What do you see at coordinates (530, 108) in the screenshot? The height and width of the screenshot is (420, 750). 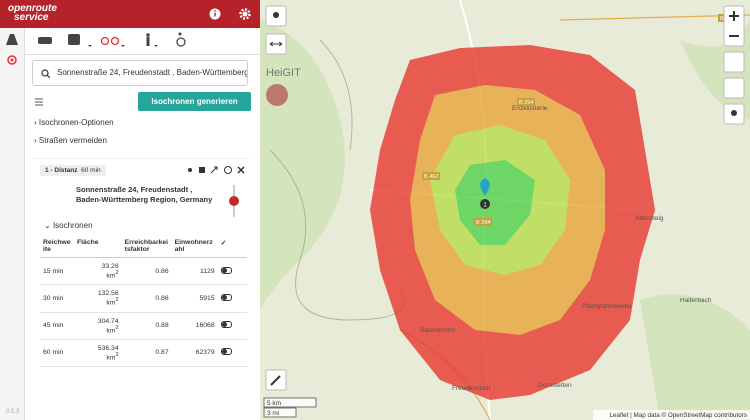 I see `place-label: Enzklösterle` at bounding box center [530, 108].